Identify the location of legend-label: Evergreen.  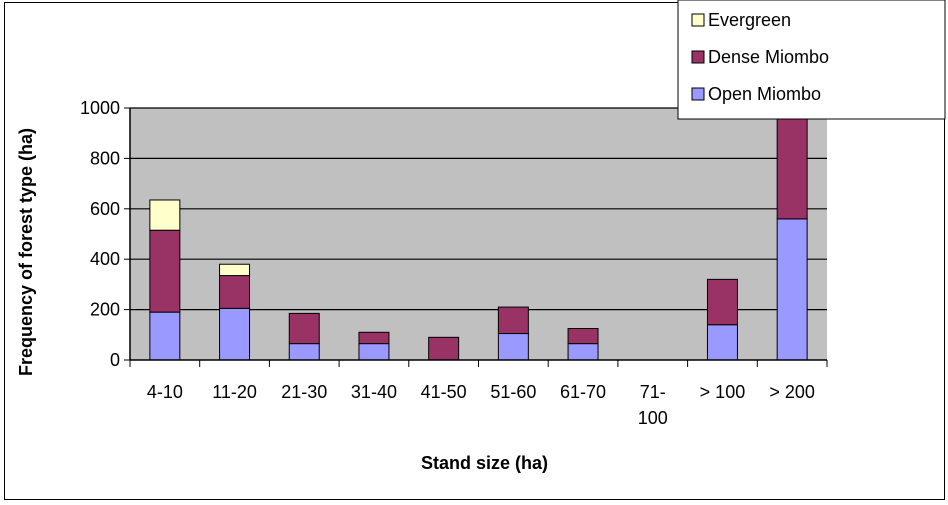
(749, 20).